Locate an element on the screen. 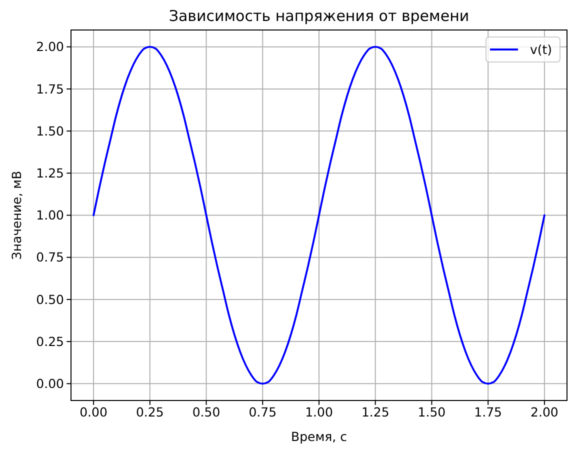 The height and width of the screenshot is (453, 576). x-tick-label: 2.00 is located at coordinates (544, 412).